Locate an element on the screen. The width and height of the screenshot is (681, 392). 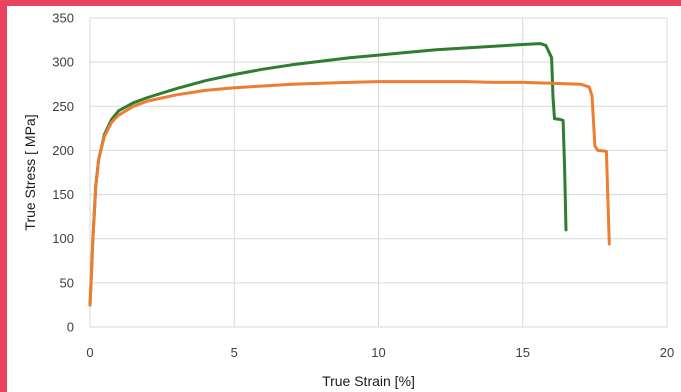
y-tick-label: 250 is located at coordinates (63, 106).